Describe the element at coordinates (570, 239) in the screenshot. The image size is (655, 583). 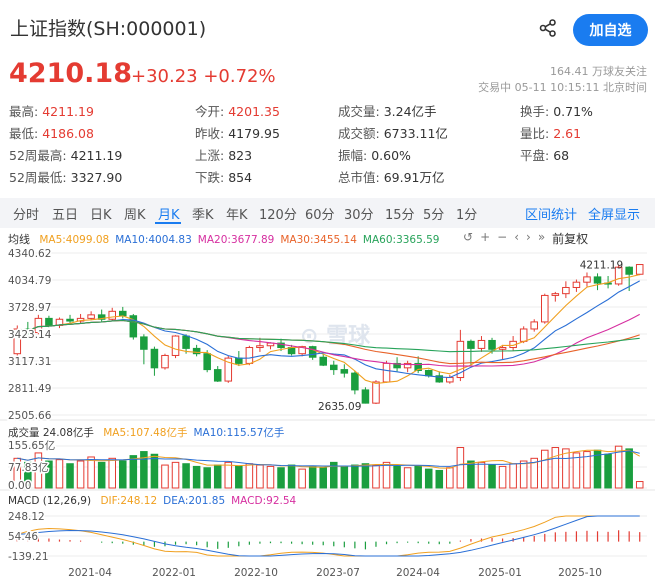
I see `fq-select: 前复权` at that location.